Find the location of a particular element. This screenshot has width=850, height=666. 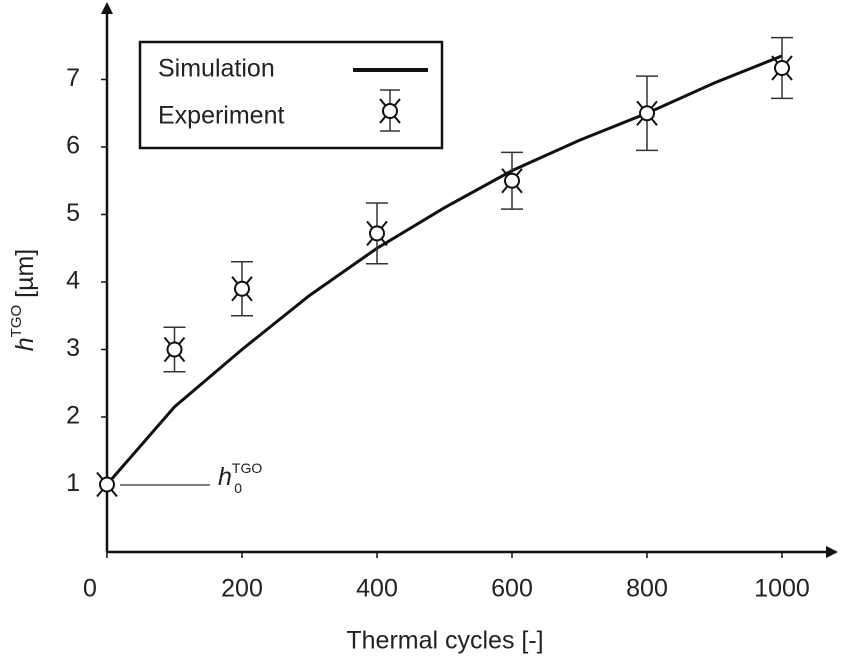

legend-label: Simulation is located at coordinates (216, 69).